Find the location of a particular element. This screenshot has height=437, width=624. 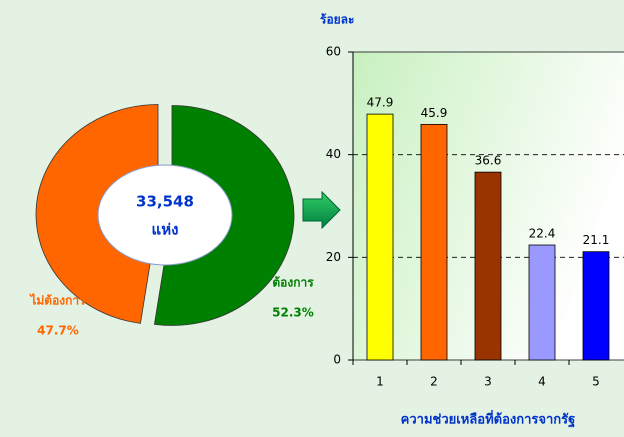

y-tick-label: 0 is located at coordinates (337, 360).